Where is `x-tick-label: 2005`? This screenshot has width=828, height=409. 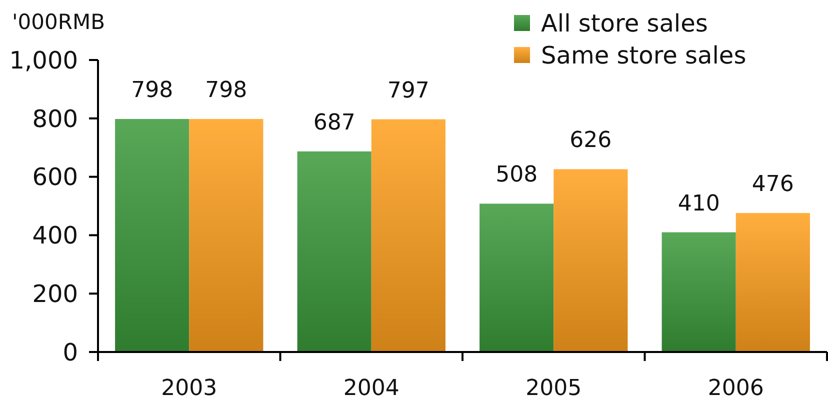 x-tick-label: 2005 is located at coordinates (554, 388).